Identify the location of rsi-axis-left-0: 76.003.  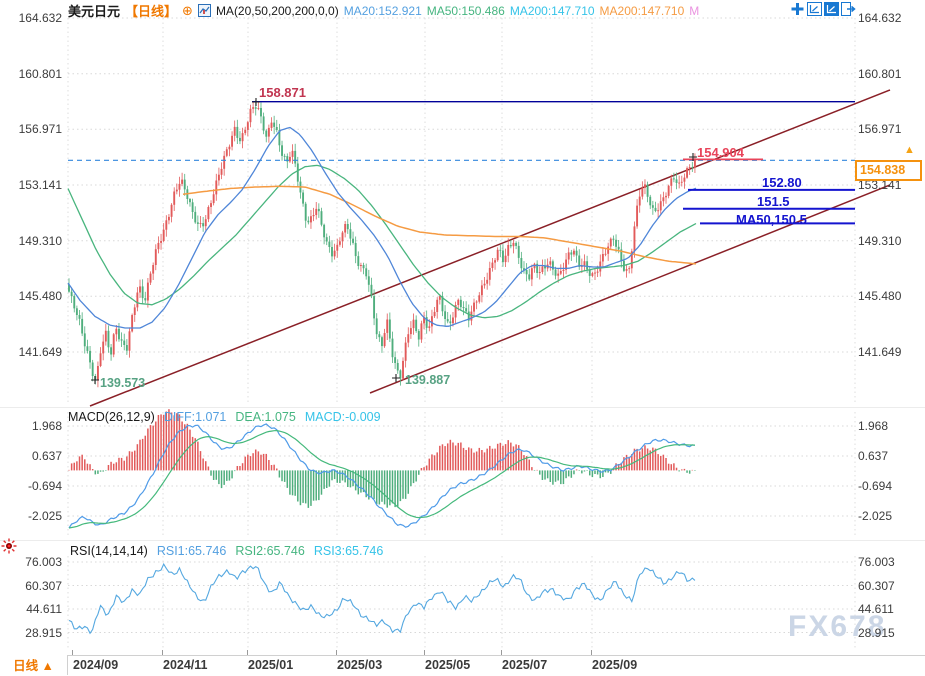
(43, 562).